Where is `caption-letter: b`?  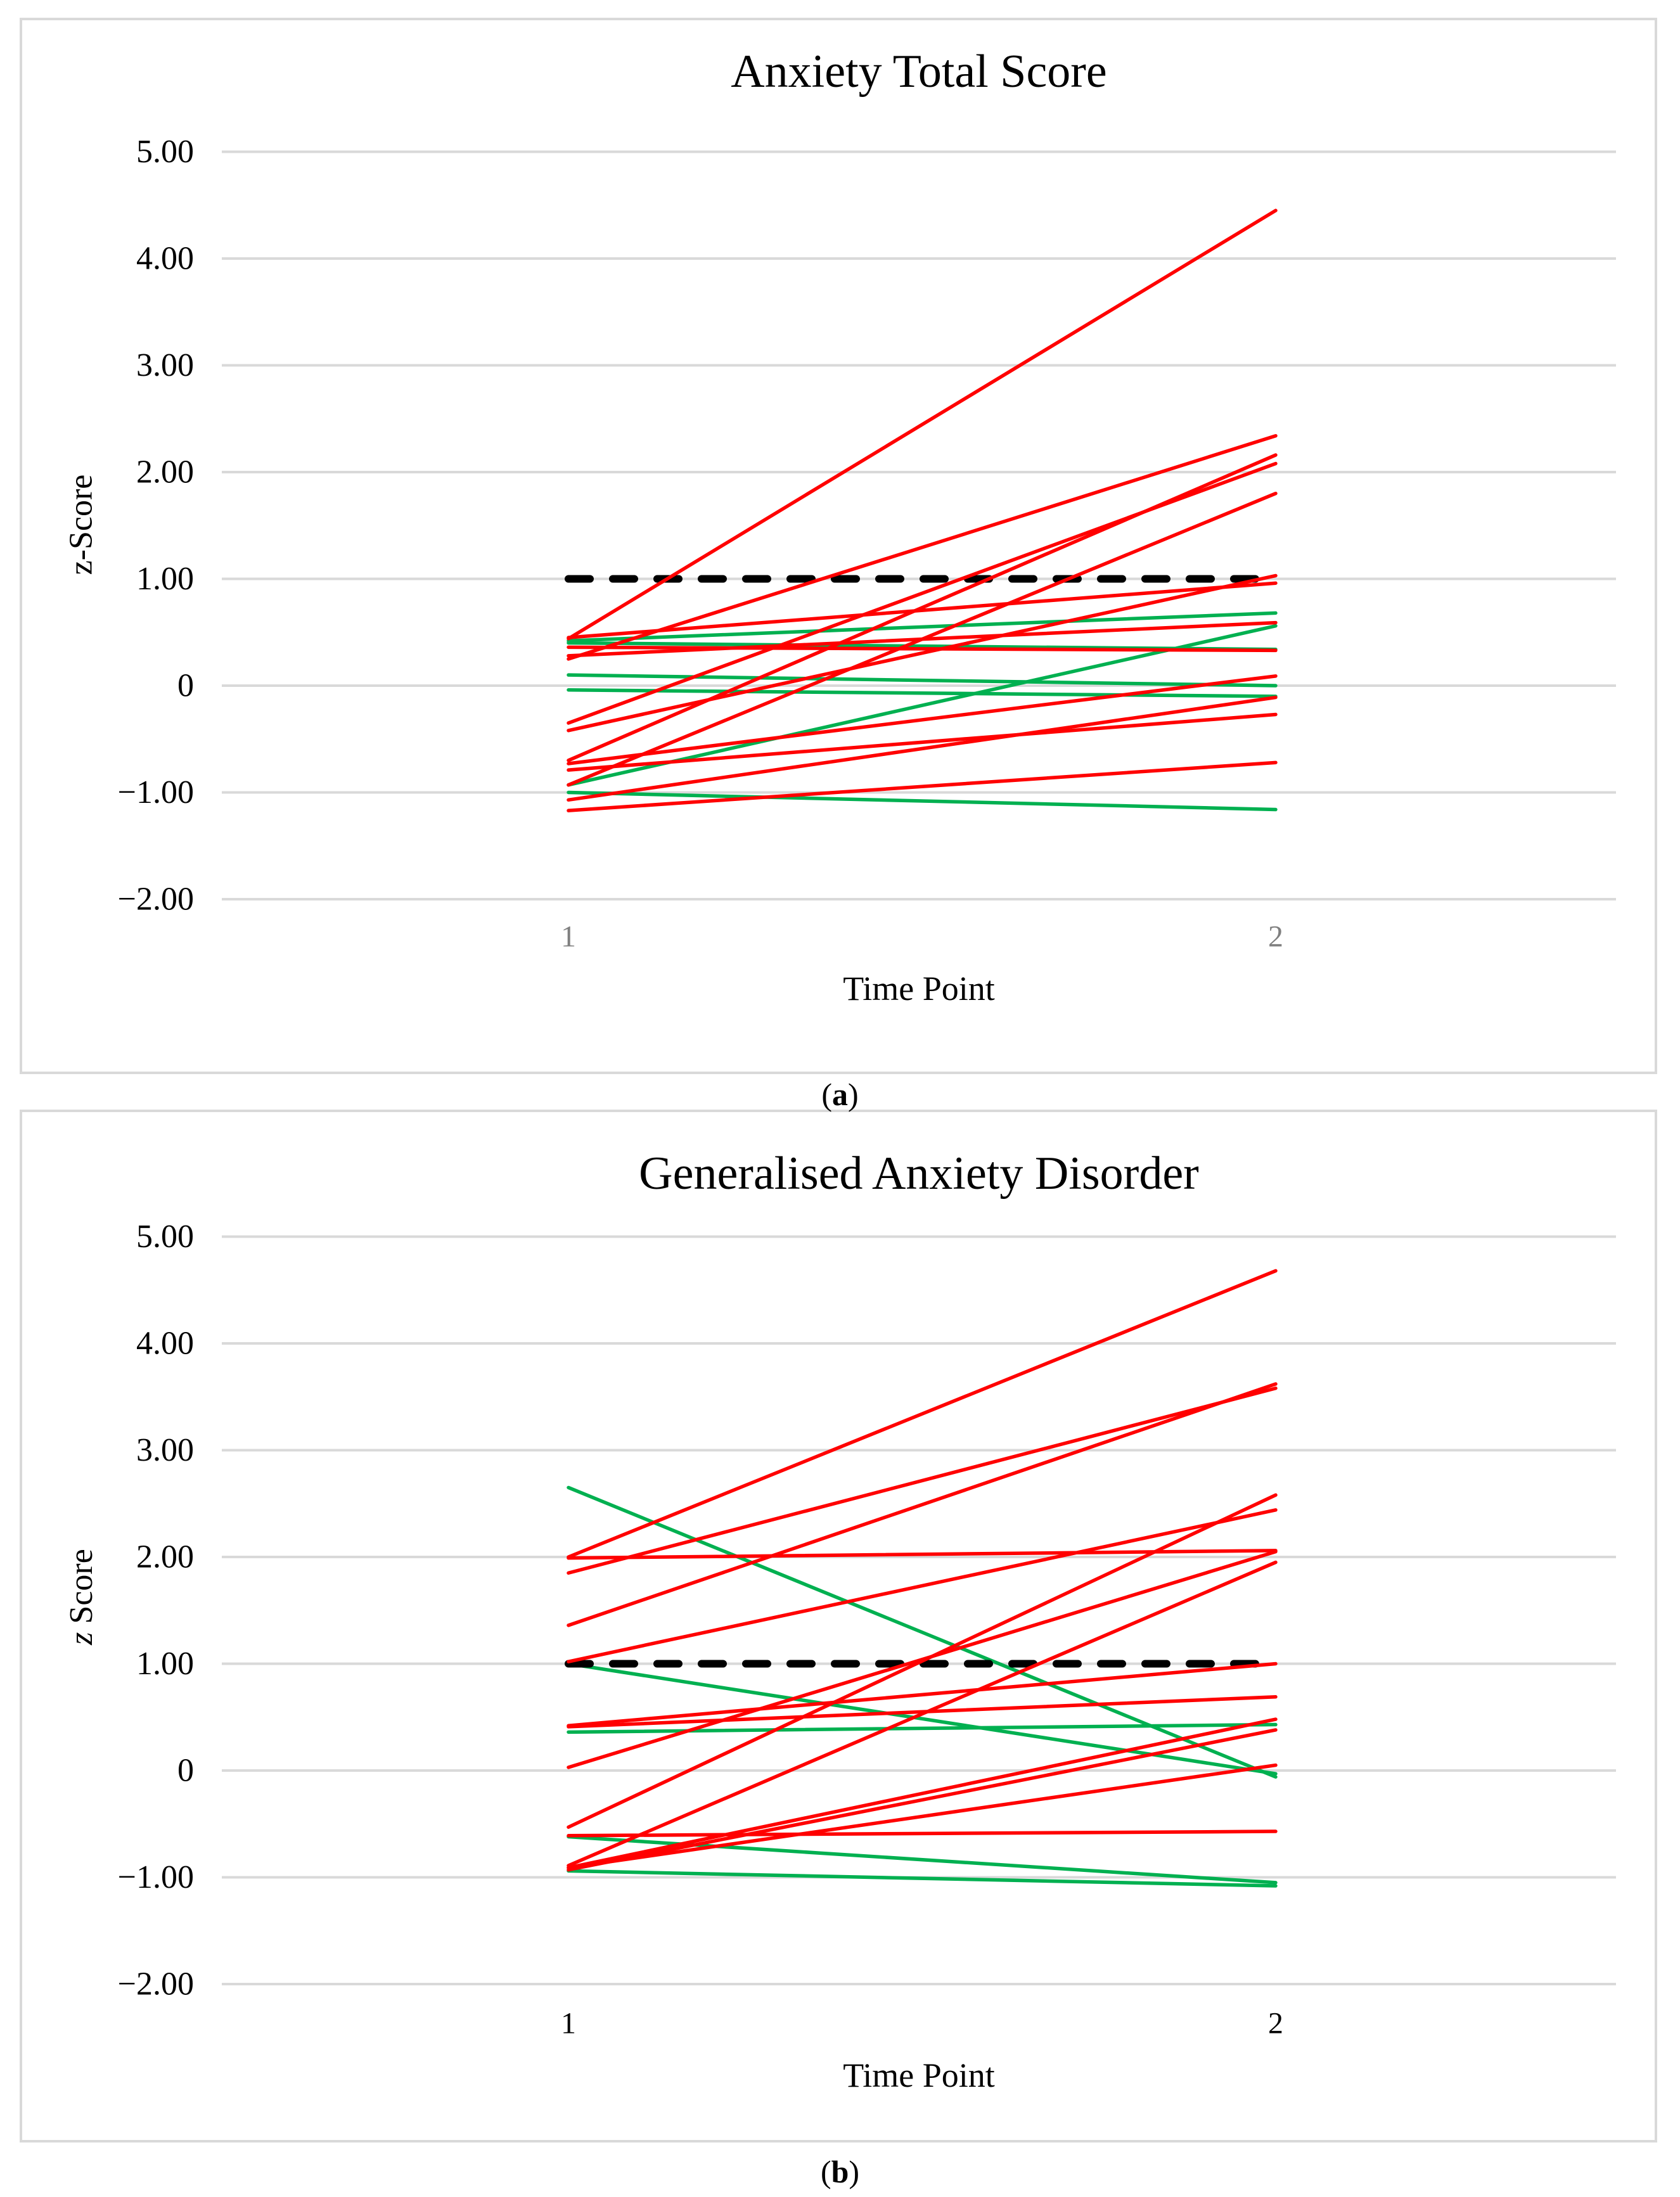
caption-letter: b is located at coordinates (840, 2172).